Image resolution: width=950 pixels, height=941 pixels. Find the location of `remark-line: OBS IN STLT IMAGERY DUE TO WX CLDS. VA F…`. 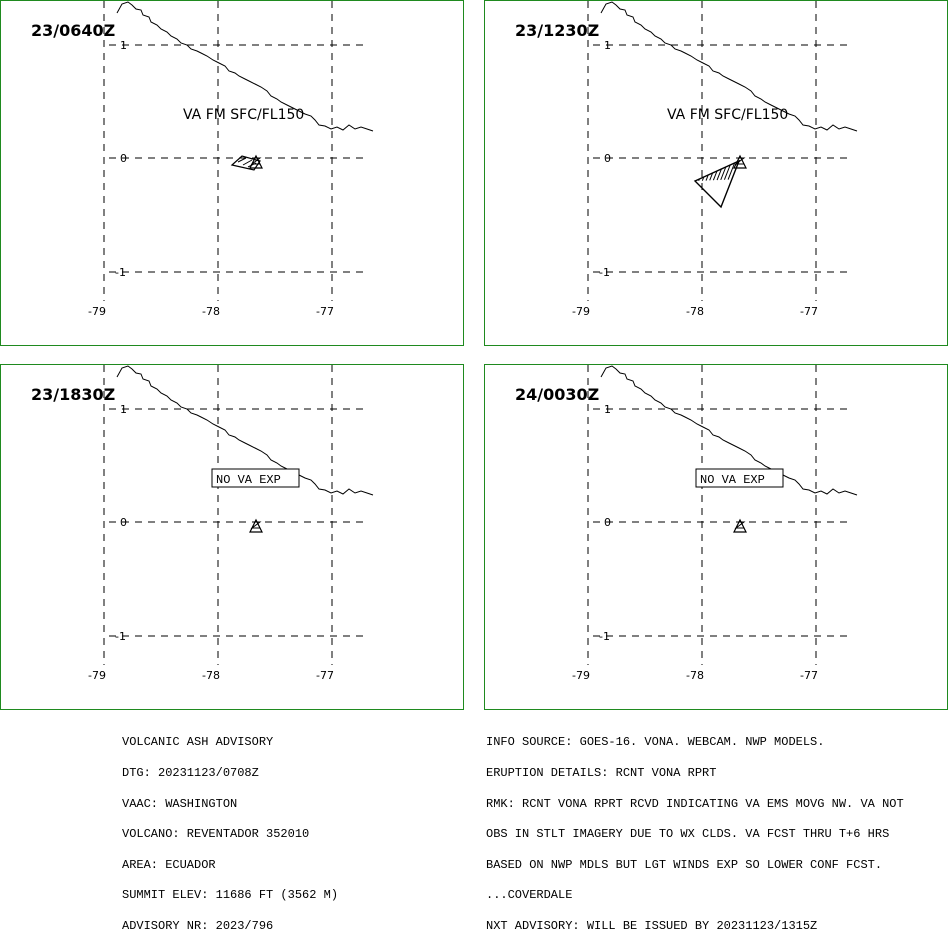

remark-line: OBS IN STLT IMAGERY DUE TO WX CLDS. VA F… is located at coordinates (688, 834).